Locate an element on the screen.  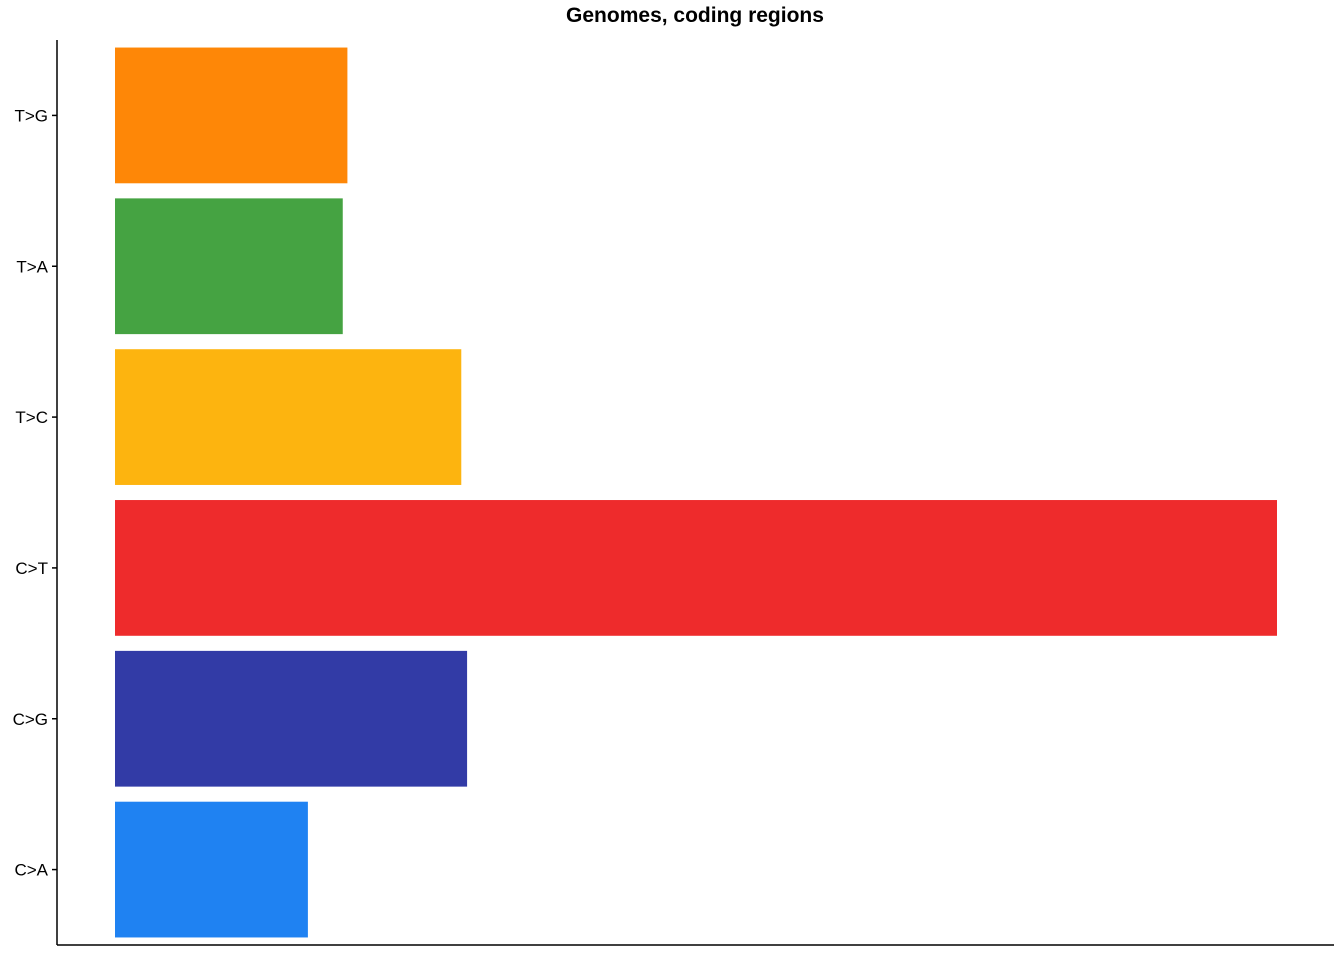
y-tick-label: T>G is located at coordinates (31, 115).